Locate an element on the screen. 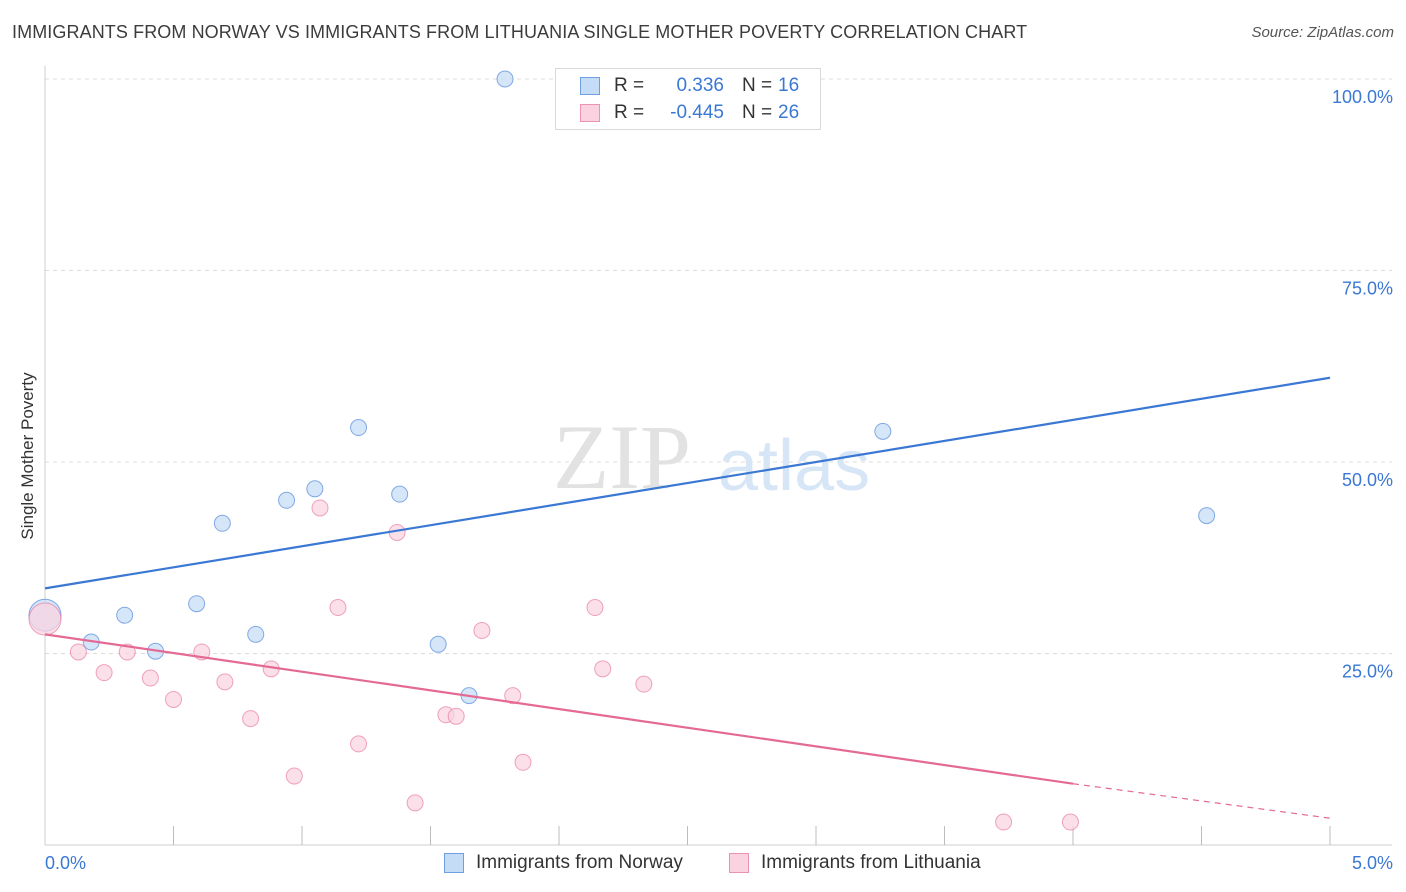  legend-row-lithuania: R = -0.445 N = 26 is located at coordinates (689, 113).